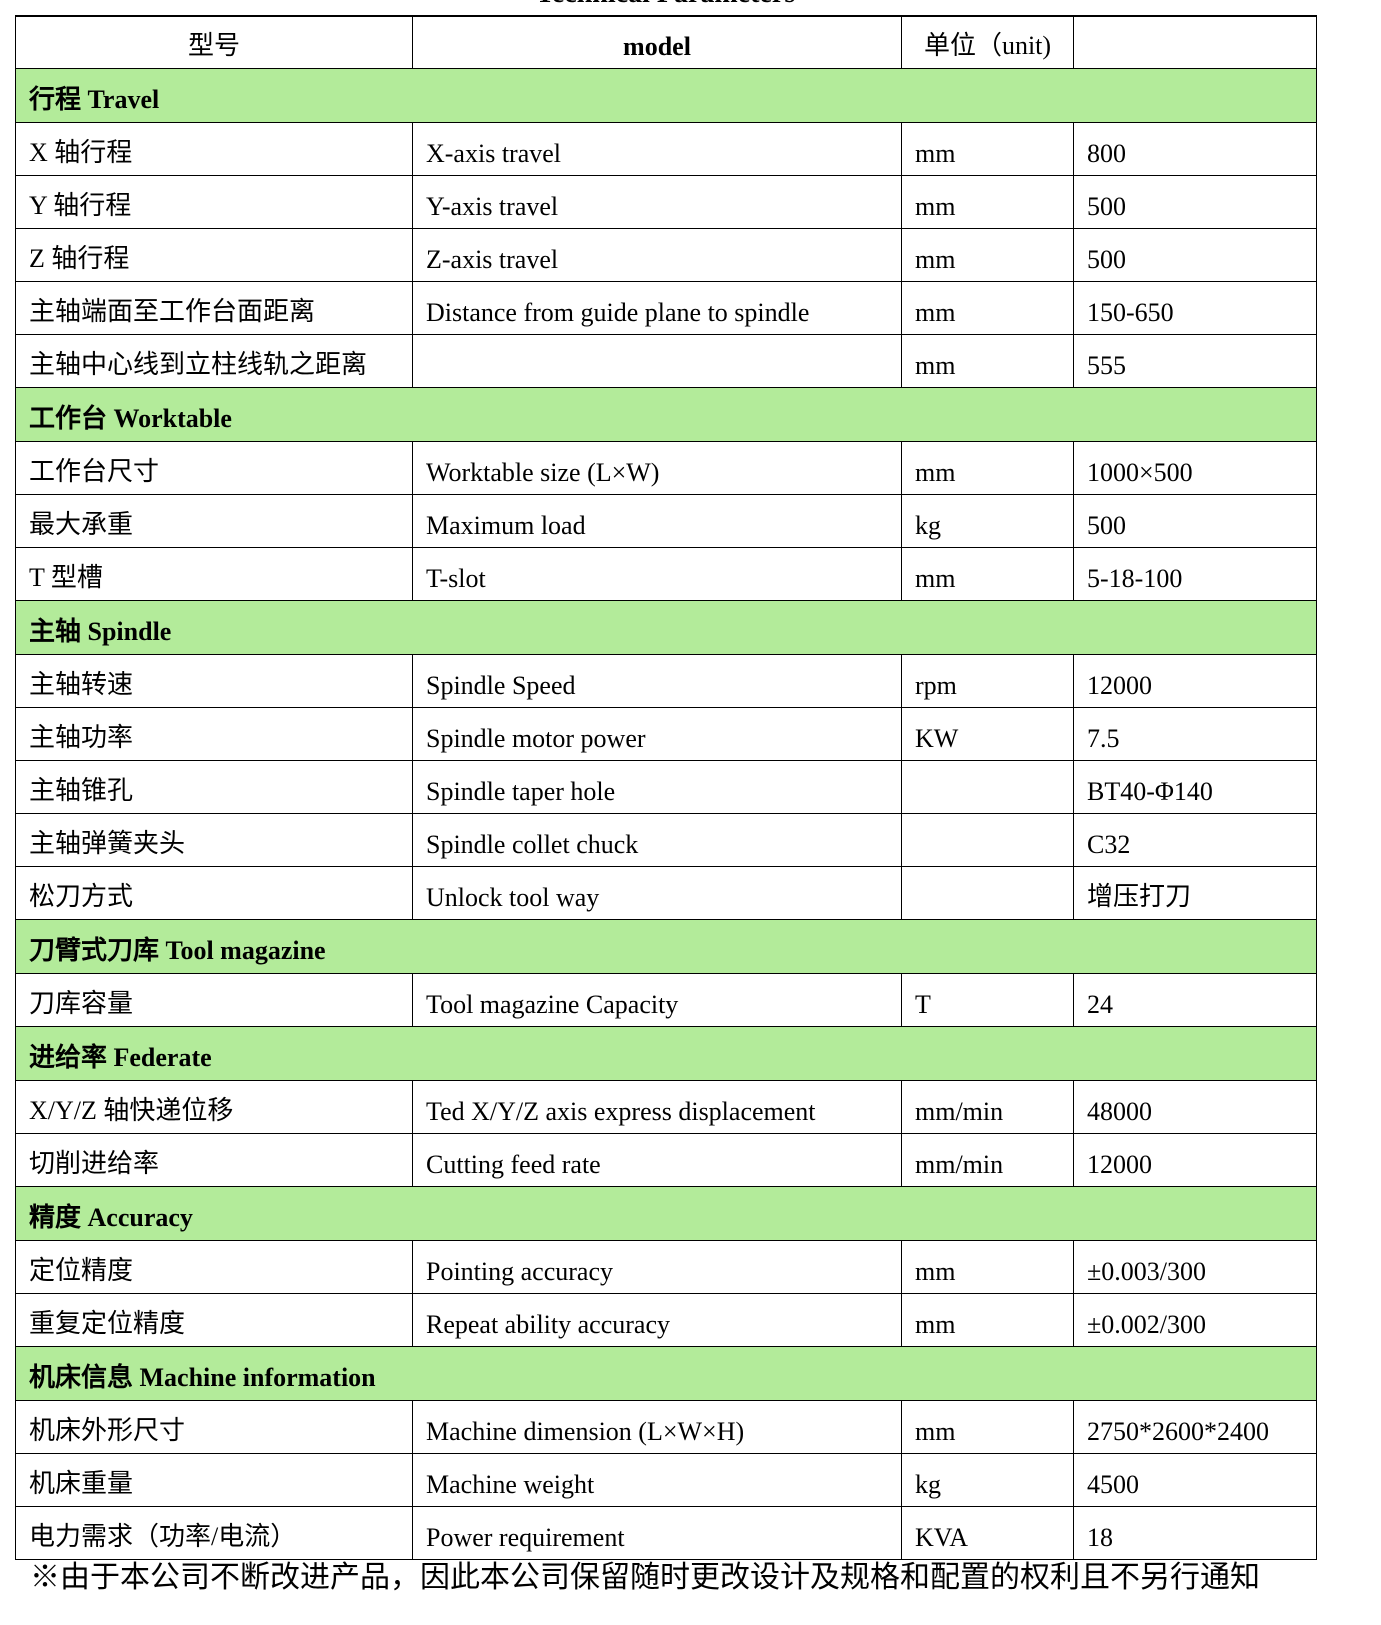 This screenshot has height=1625, width=1381. I want to click on section-header-row: 进给率 Federate, so click(666, 1053).